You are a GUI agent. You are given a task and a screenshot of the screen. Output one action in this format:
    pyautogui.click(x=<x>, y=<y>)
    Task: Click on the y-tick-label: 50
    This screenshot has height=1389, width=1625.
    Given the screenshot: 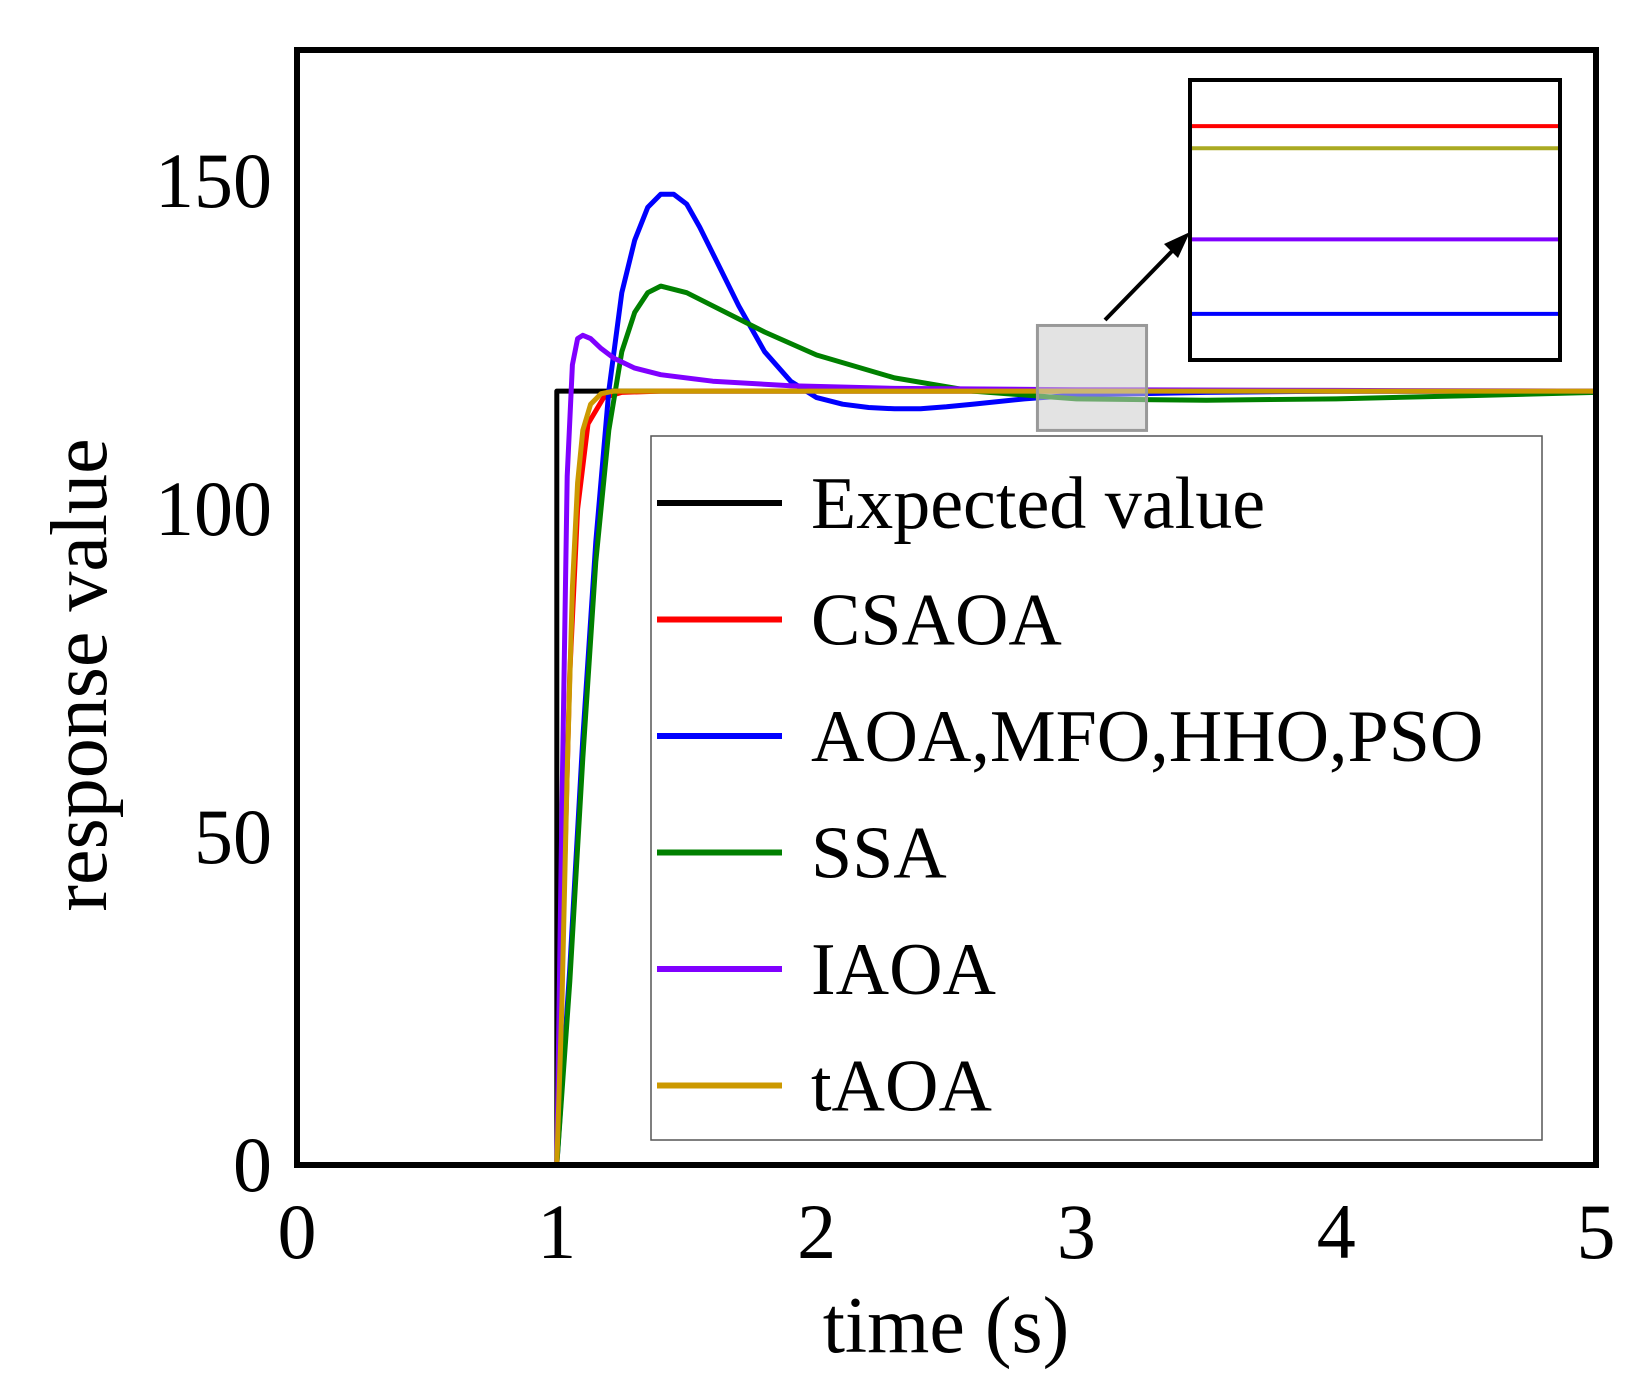 What is the action you would take?
    pyautogui.click(x=233, y=836)
    